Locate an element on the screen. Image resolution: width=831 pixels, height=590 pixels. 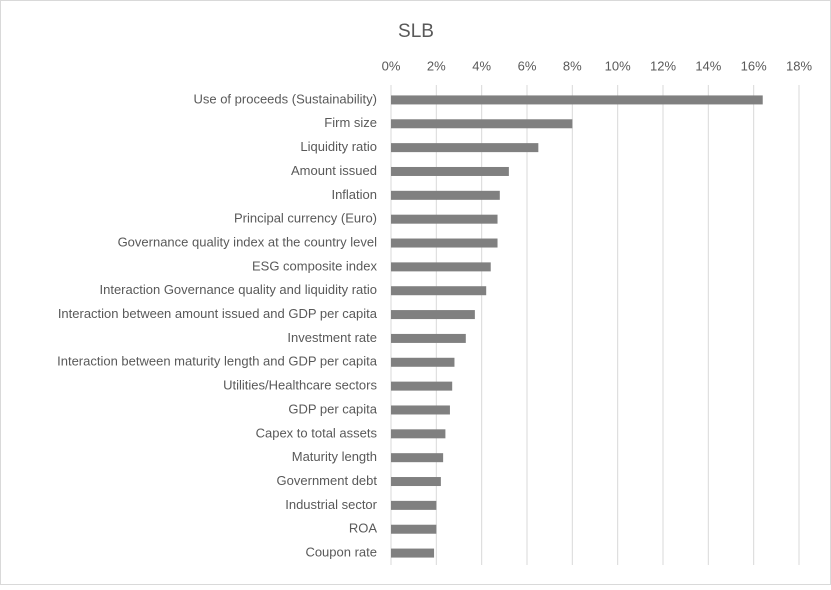
y-tick-label: Firm size is located at coordinates (350, 122).